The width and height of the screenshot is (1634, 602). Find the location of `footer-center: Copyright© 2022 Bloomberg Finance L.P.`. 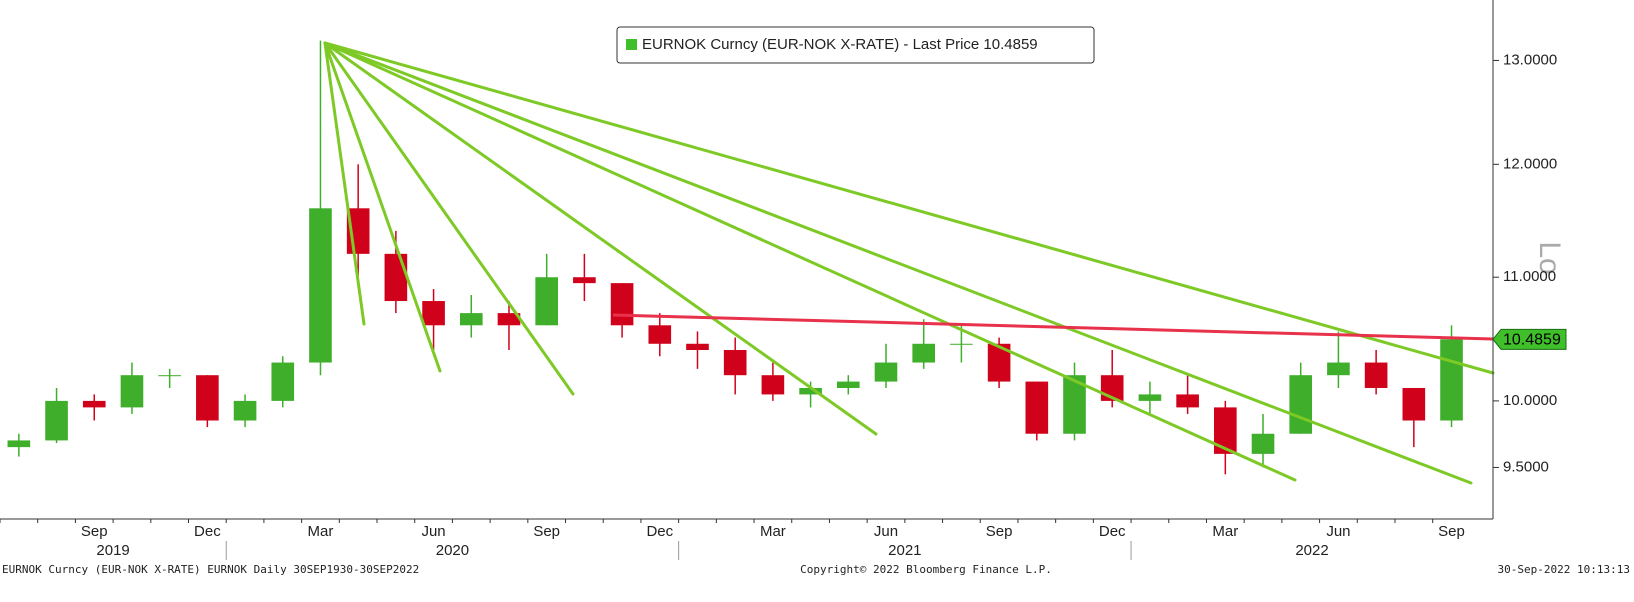

footer-center: Copyright© 2022 Bloomberg Finance L.P. is located at coordinates (926, 569).